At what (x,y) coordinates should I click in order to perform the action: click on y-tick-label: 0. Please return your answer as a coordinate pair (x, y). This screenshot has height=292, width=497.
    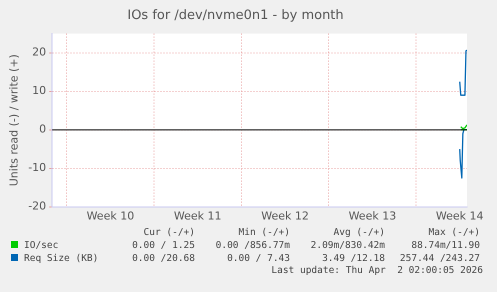
    Looking at the image, I should click on (42, 129).